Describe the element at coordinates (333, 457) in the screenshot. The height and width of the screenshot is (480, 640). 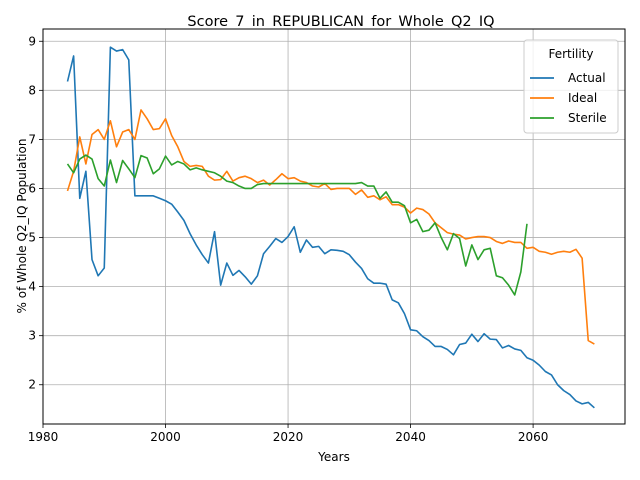
I see `x-axis-label: Years` at that location.